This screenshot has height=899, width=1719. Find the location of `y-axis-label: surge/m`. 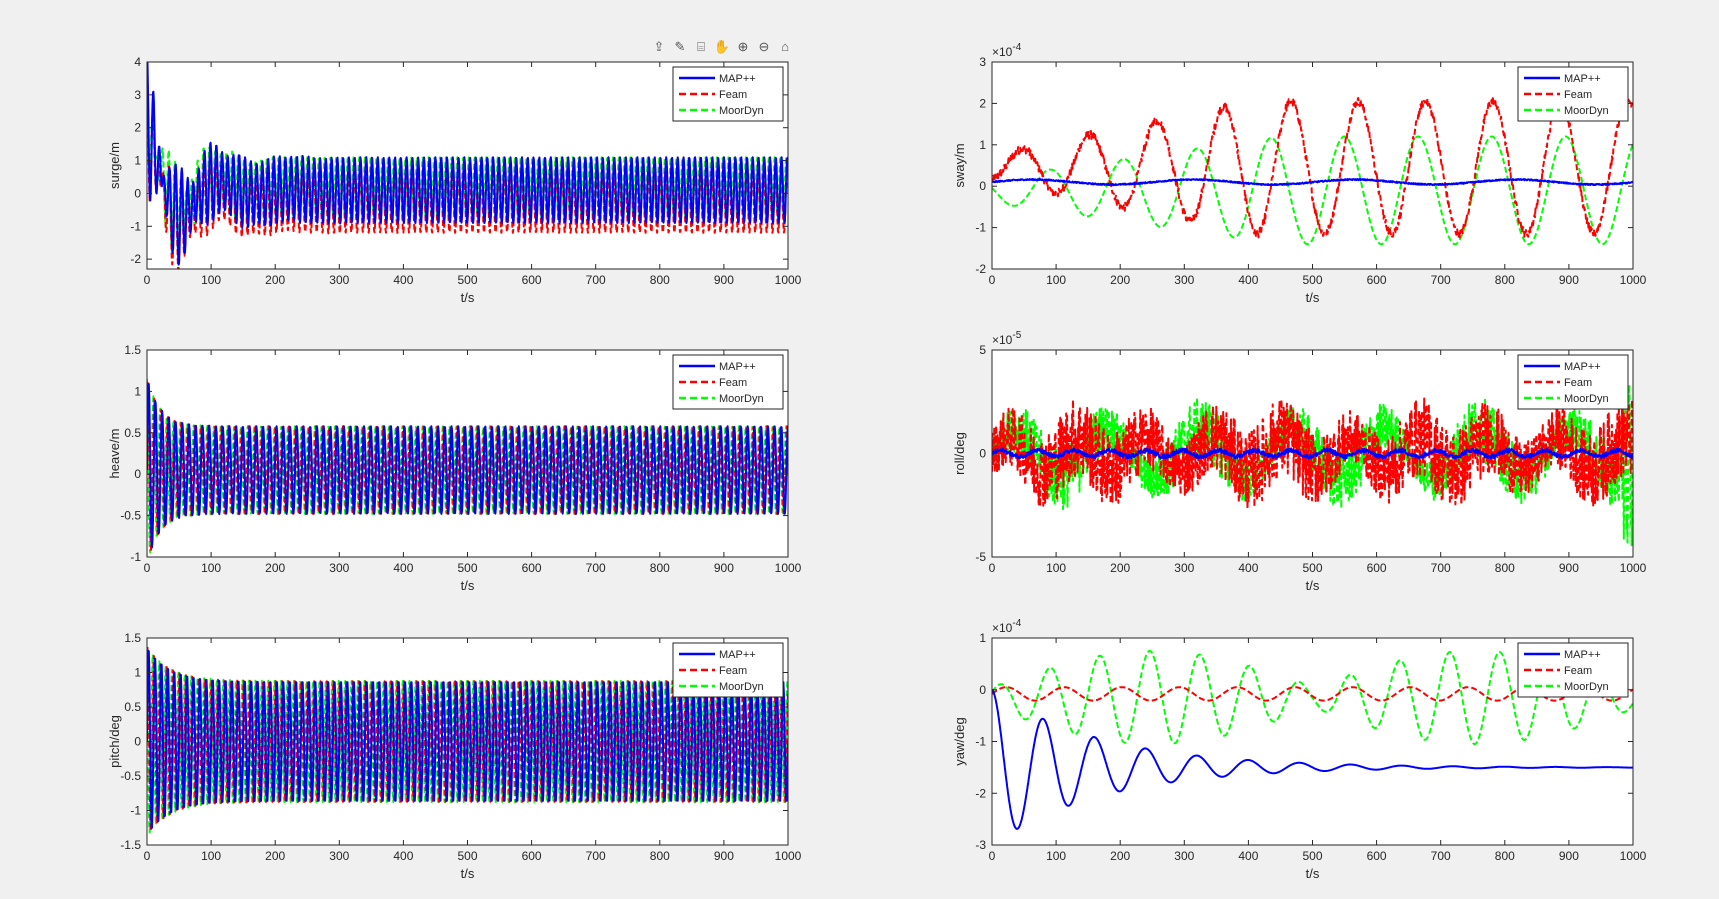

y-axis-label: surge/m is located at coordinates (114, 165).